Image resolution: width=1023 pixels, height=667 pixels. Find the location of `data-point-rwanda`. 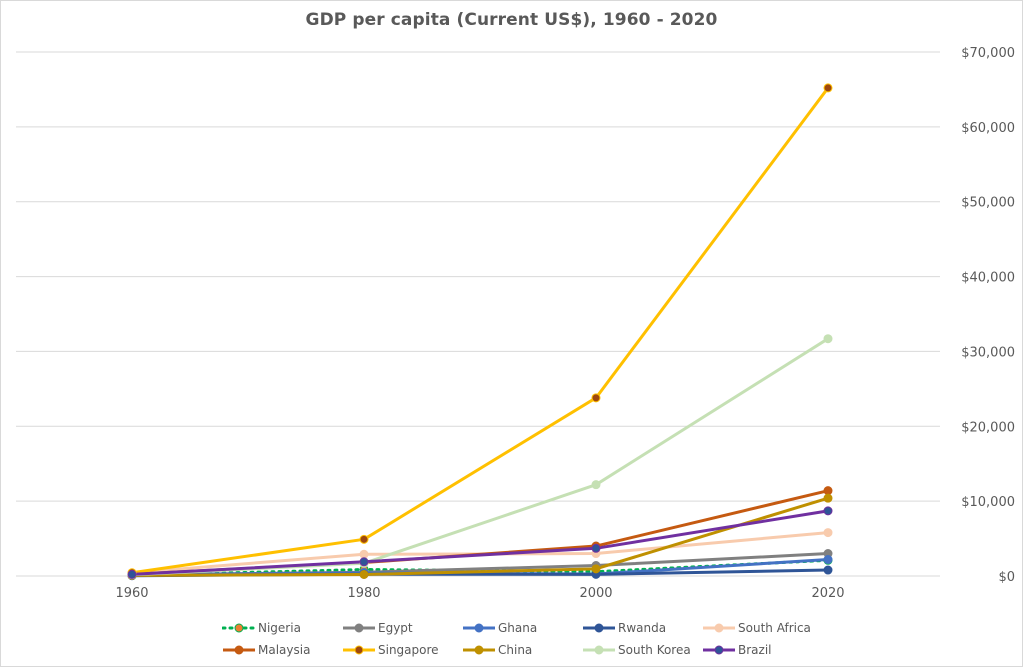

data-point-rwanda is located at coordinates (828, 570).